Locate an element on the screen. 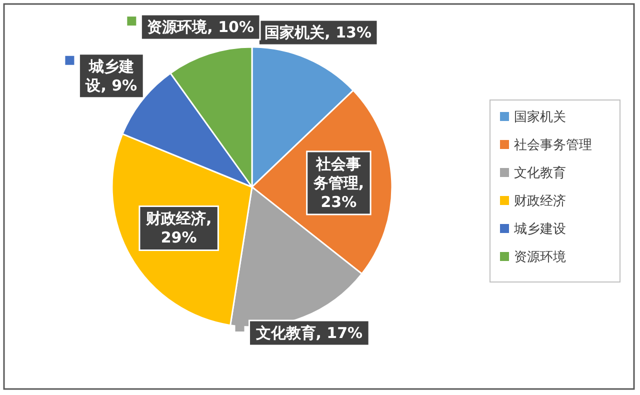 This screenshot has width=640, height=395. data-label: 社会事务管理, 23% is located at coordinates (338, 182).